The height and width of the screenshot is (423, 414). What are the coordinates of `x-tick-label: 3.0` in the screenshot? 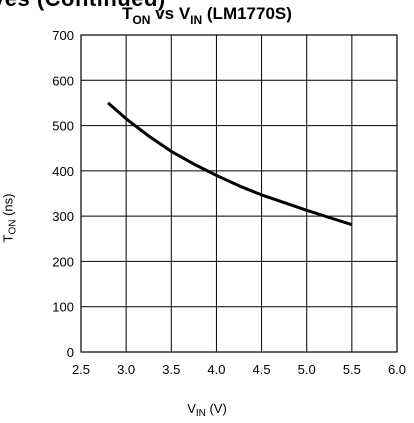 It's located at (126, 369).